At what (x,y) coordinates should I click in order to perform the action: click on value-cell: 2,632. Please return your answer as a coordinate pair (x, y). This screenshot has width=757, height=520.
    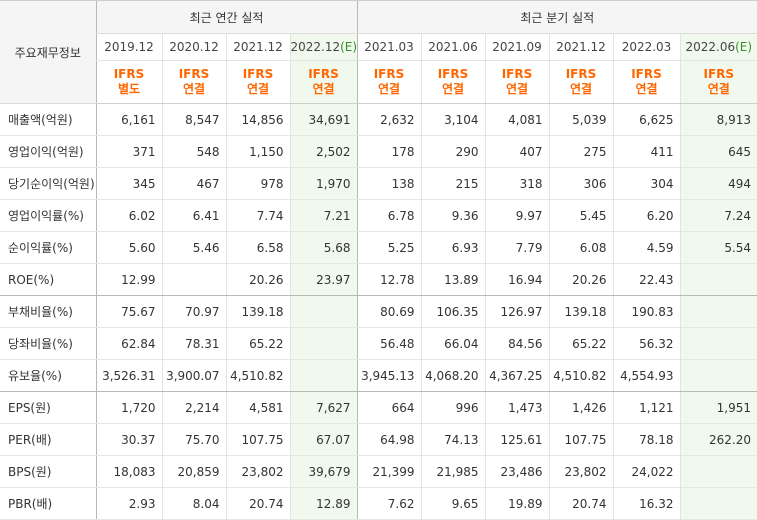
    Looking at the image, I should click on (389, 120).